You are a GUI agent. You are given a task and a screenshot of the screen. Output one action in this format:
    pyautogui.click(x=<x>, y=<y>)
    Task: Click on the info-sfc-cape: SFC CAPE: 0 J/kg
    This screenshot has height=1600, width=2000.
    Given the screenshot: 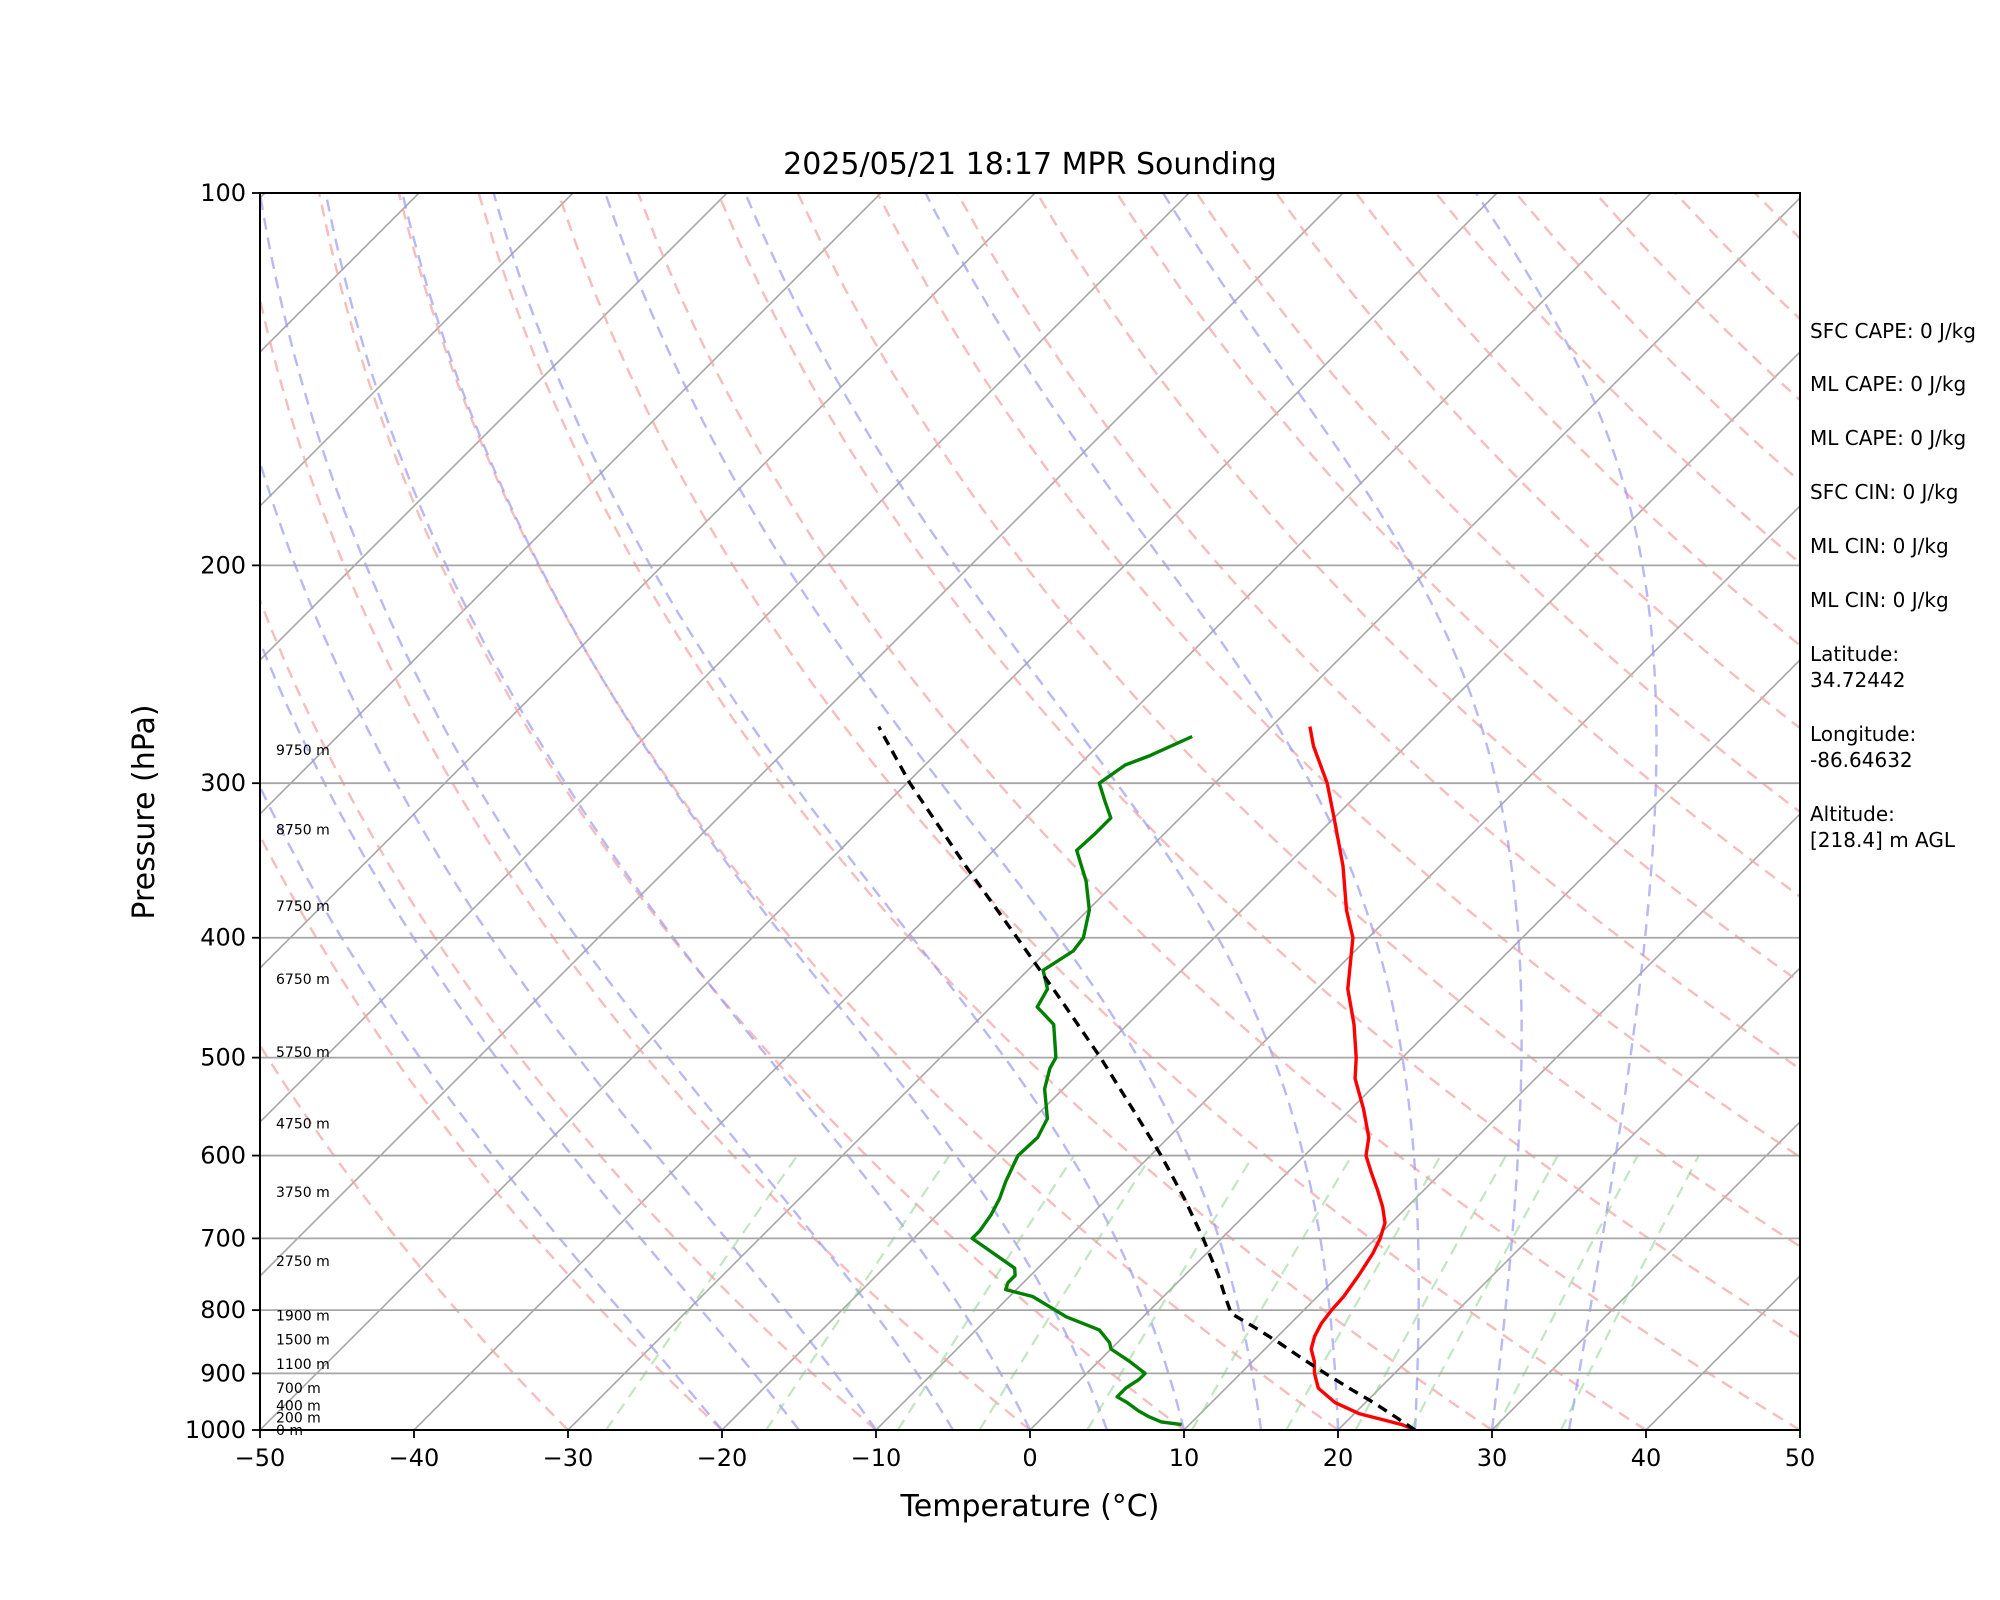 What is the action you would take?
    pyautogui.click(x=1893, y=331)
    